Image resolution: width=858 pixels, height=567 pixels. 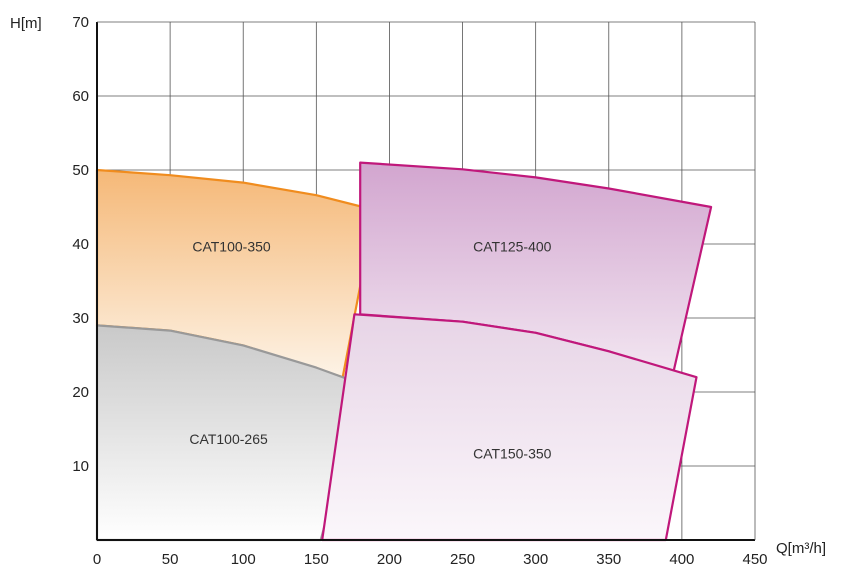 I want to click on y-tick-label: 30, so click(x=80, y=318).